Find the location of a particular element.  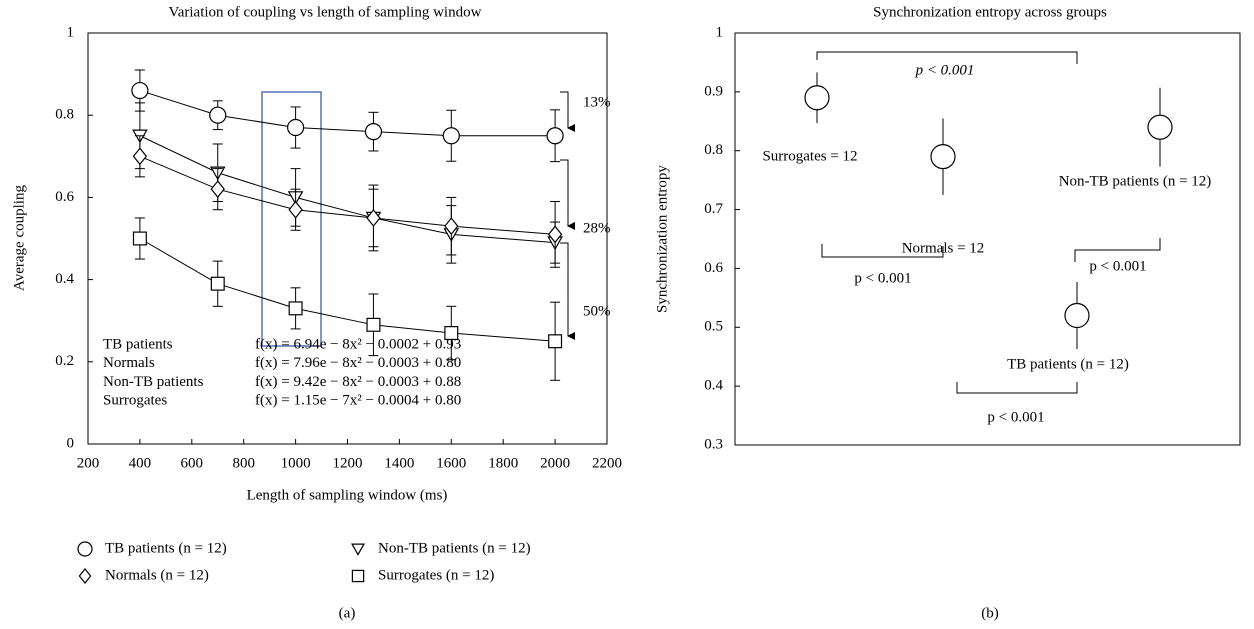

legend-label: TB patients (n = 12) is located at coordinates (166, 548).